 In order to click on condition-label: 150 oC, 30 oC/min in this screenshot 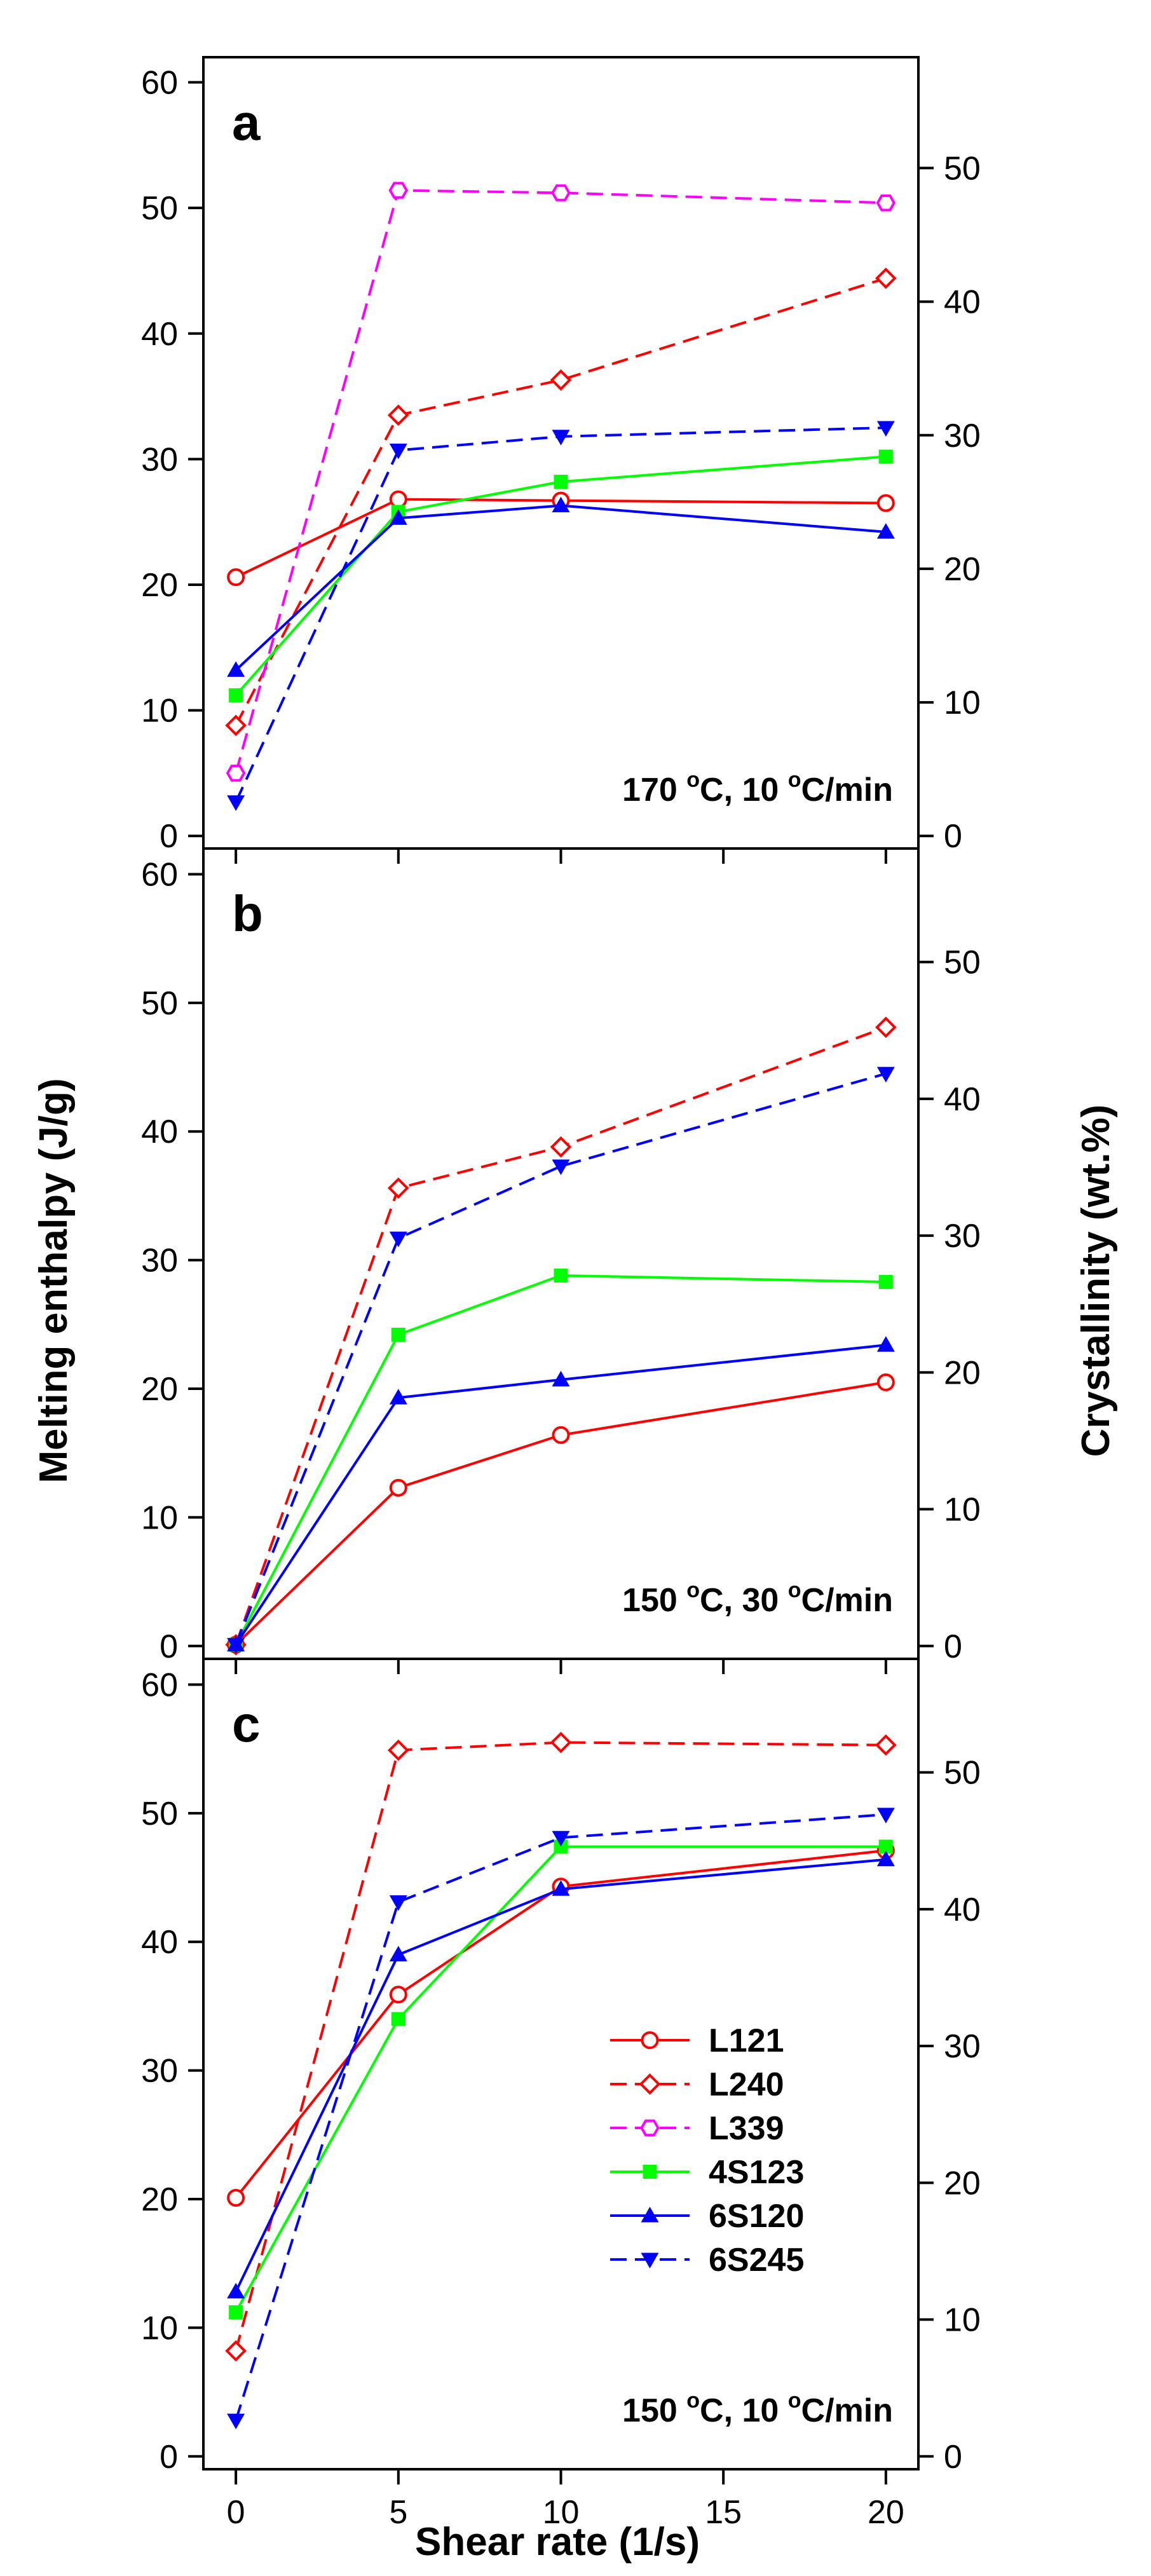, I will do `click(757, 1598)`.